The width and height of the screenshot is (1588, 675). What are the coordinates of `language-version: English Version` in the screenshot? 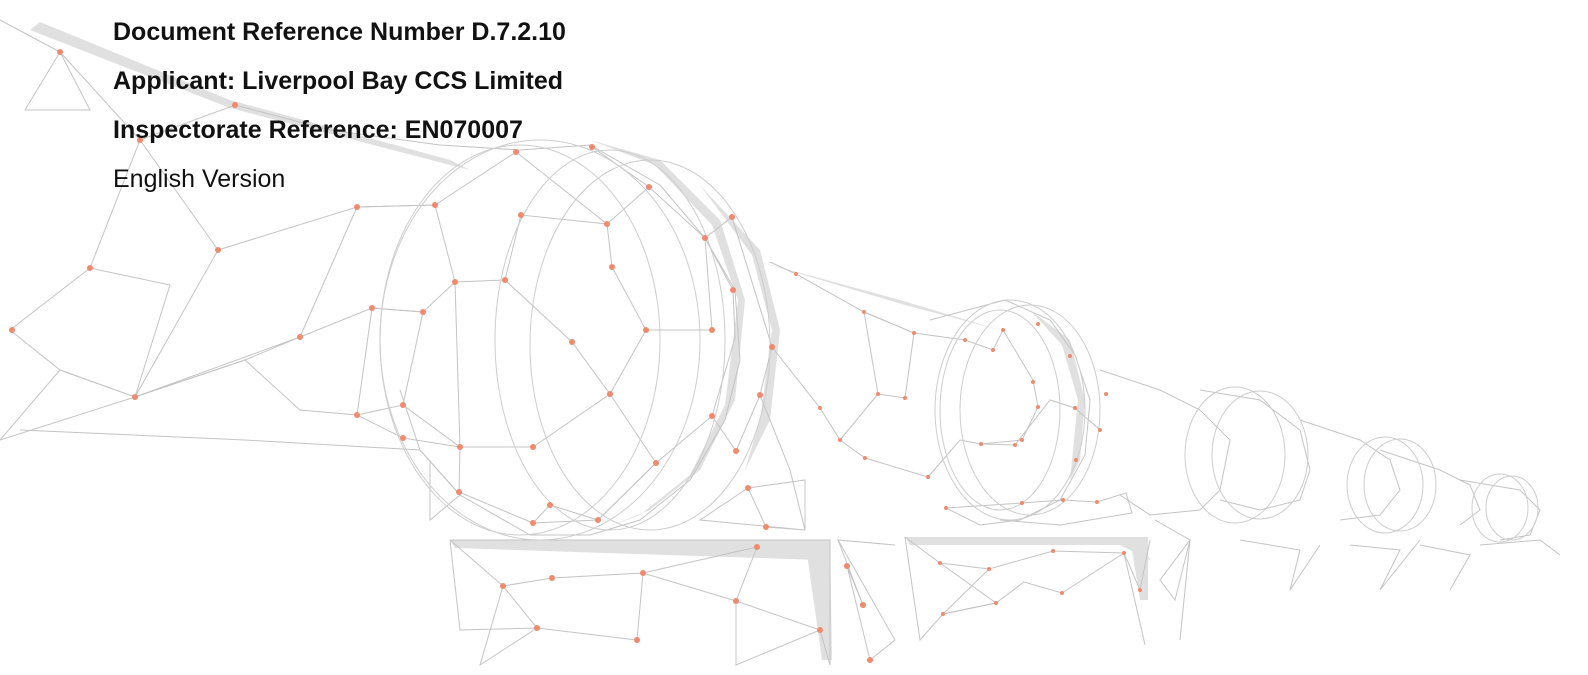 It's located at (199, 179).